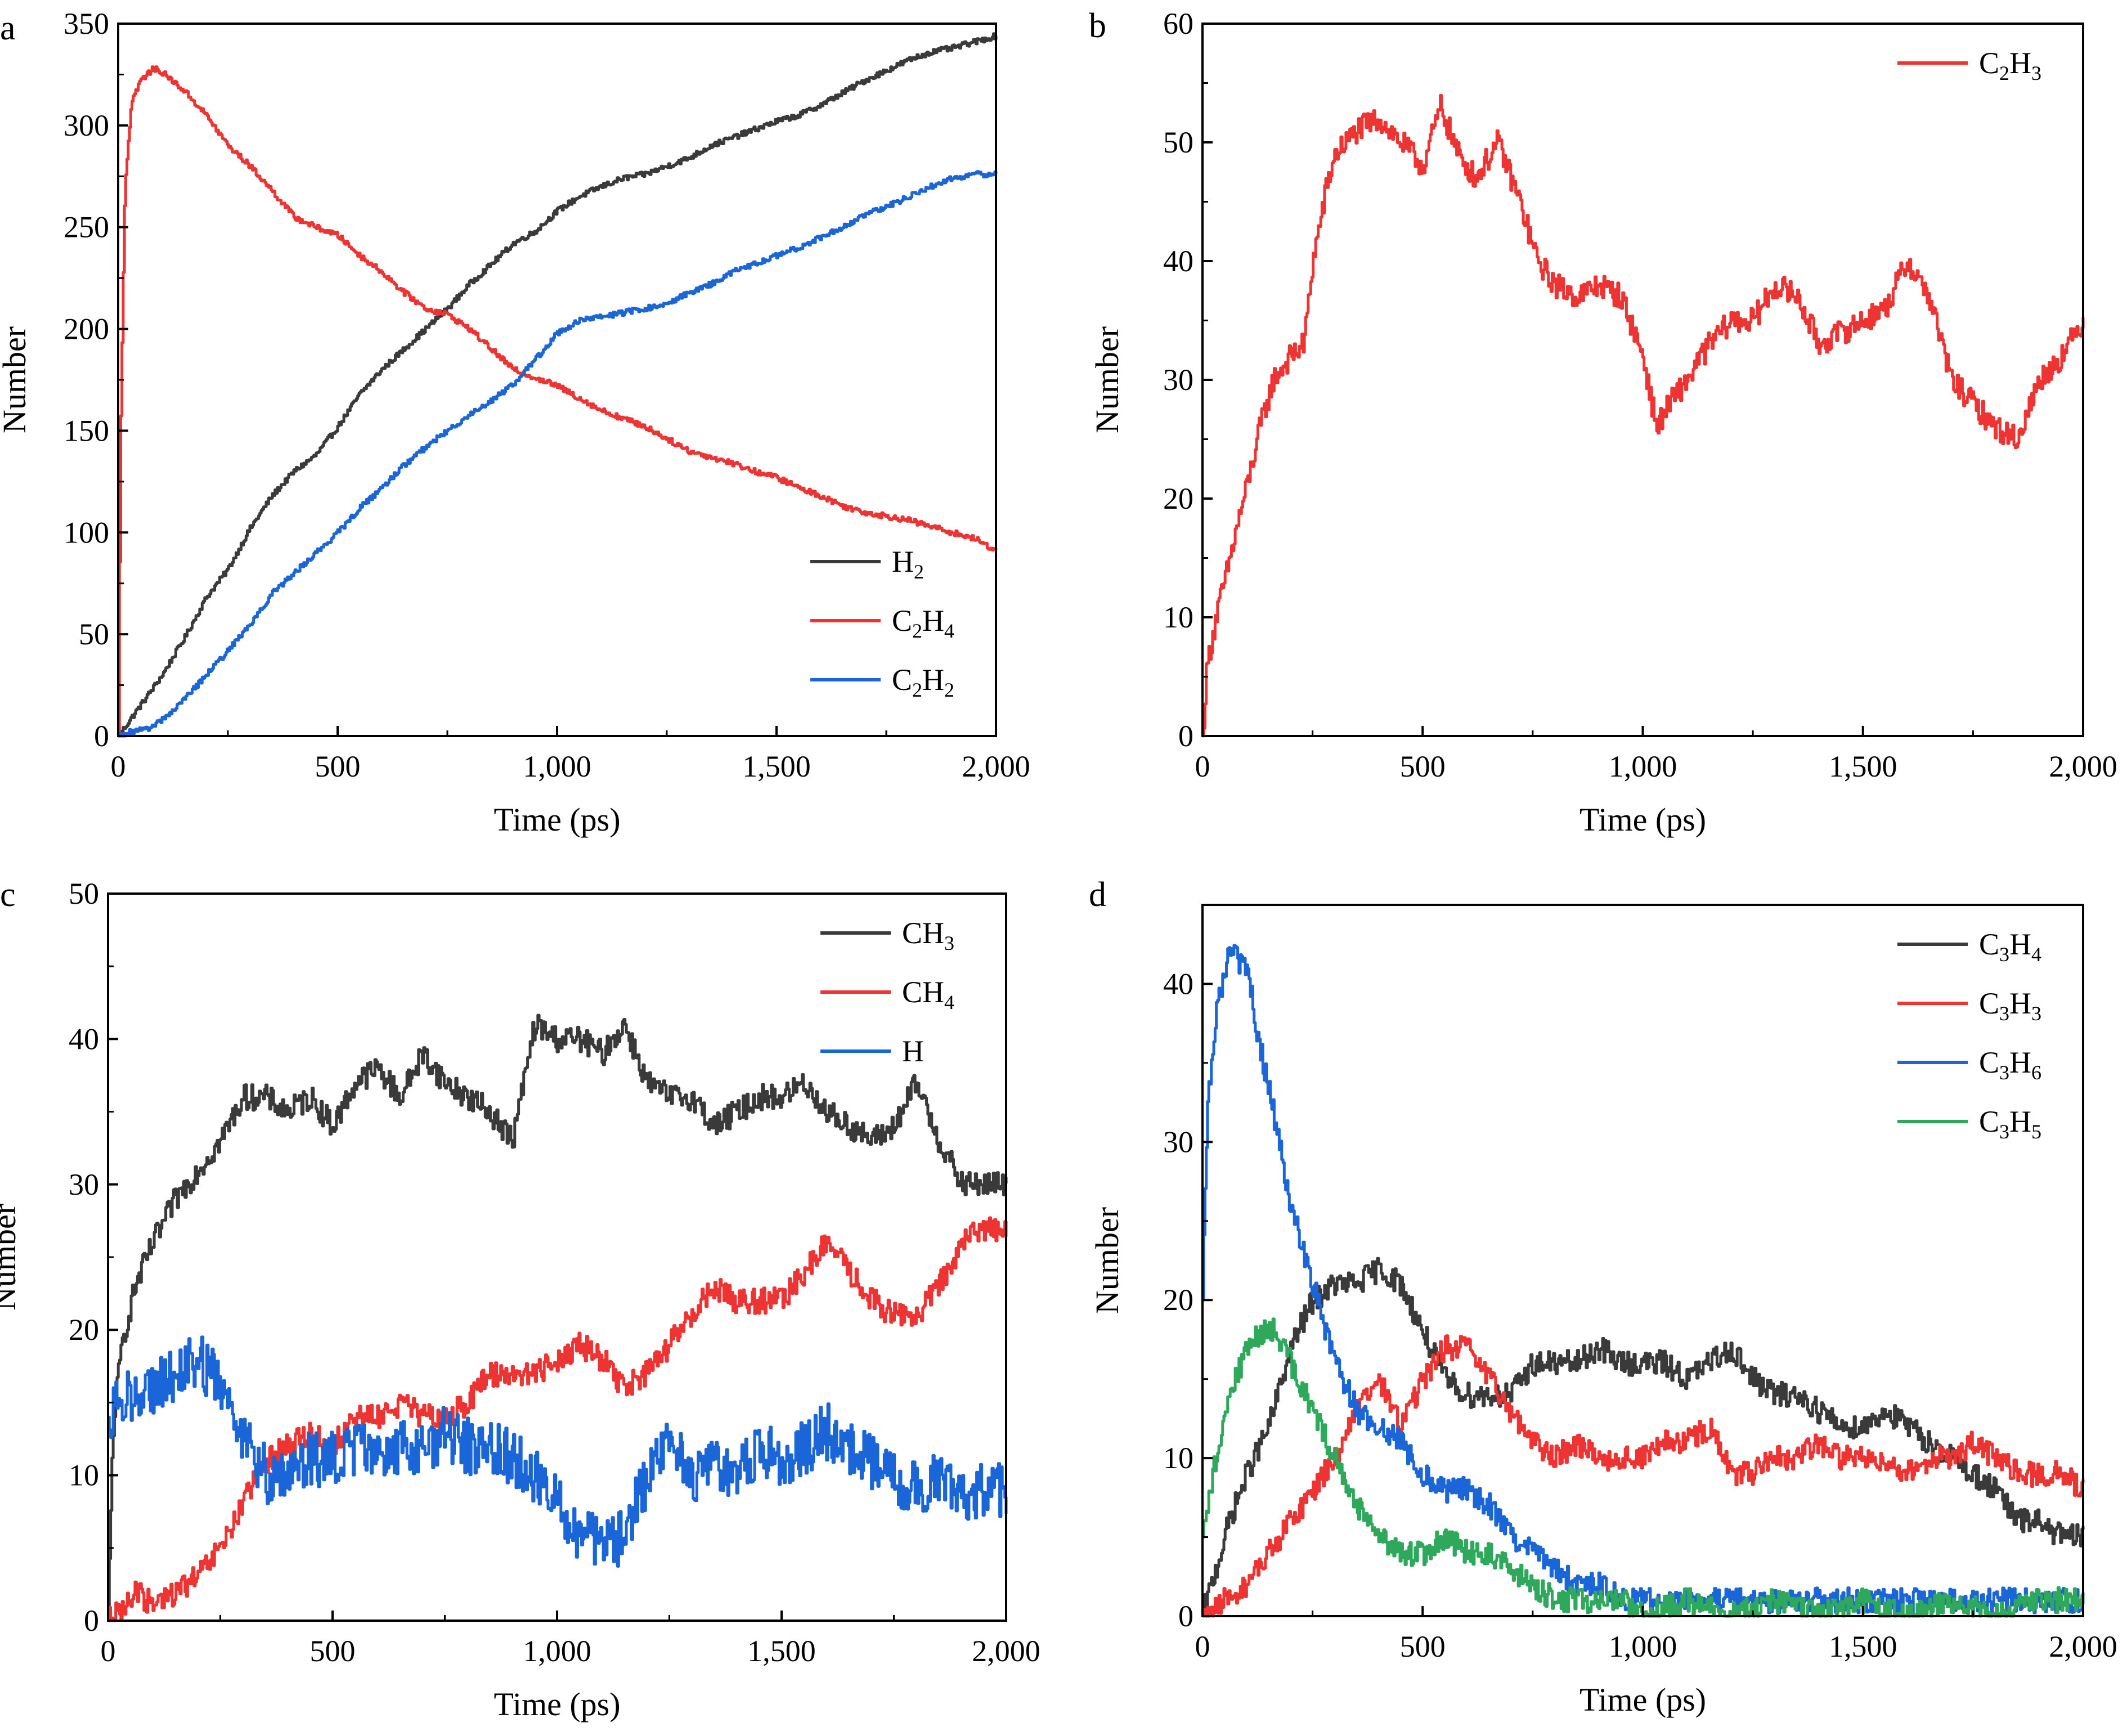 The image size is (2127, 1736). What do you see at coordinates (2010, 1065) in the screenshot?
I see `legend-label-c3h6: C3H6` at bounding box center [2010, 1065].